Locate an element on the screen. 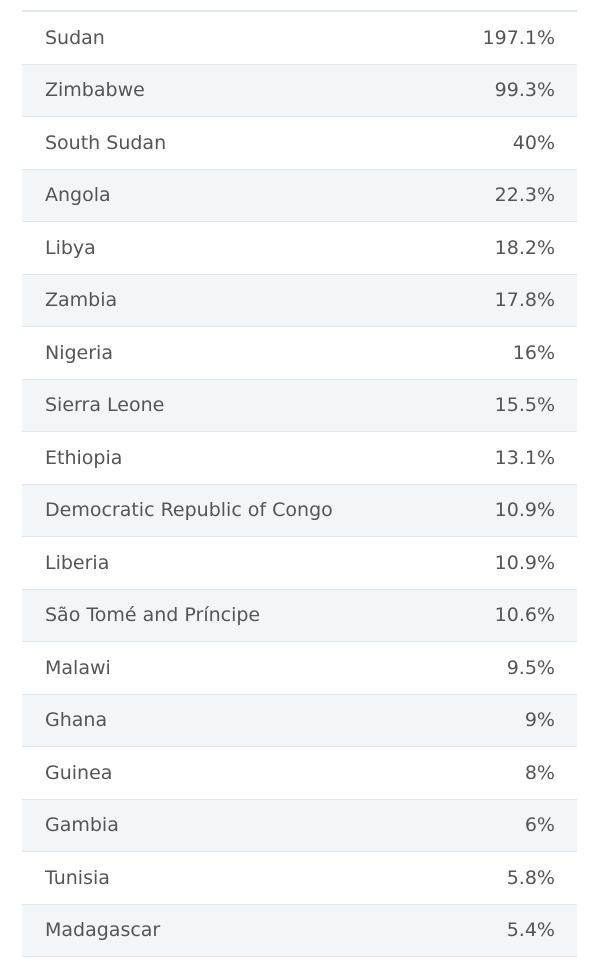 The width and height of the screenshot is (600, 959). country-name: Sierra Leone is located at coordinates (105, 405).